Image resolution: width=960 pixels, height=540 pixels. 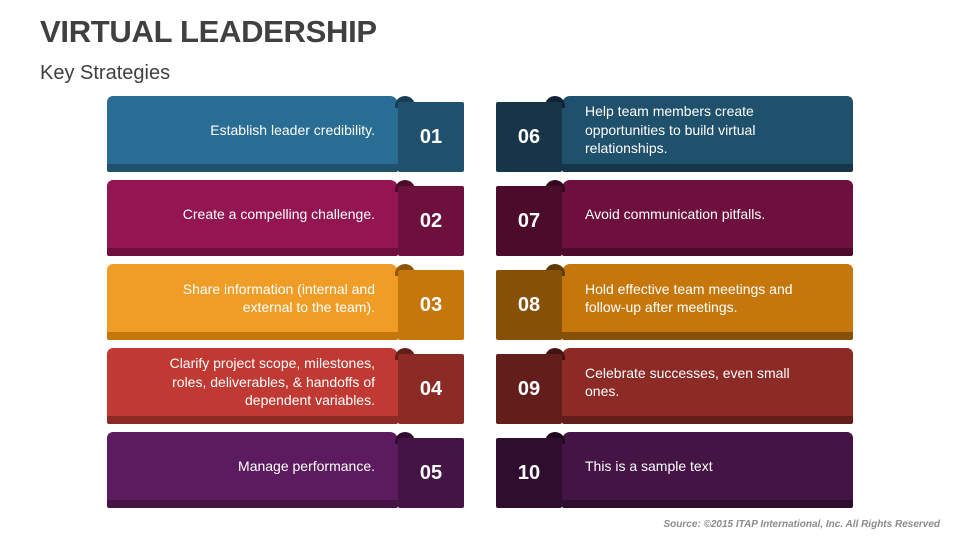 What do you see at coordinates (278, 213) in the screenshot?
I see `strategy-text: Create a compelling challenge.` at bounding box center [278, 213].